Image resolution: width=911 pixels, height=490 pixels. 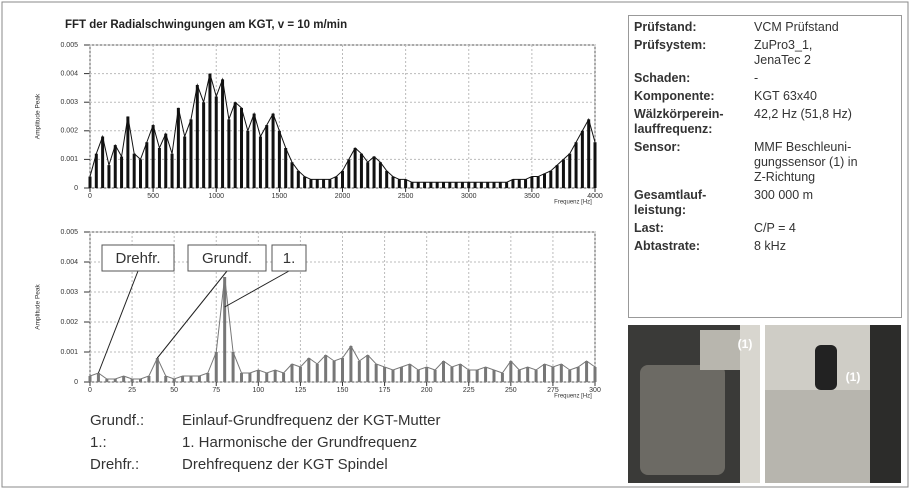 What do you see at coordinates (786, 96) in the screenshot?
I see `info-value: KGT 63x40` at bounding box center [786, 96].